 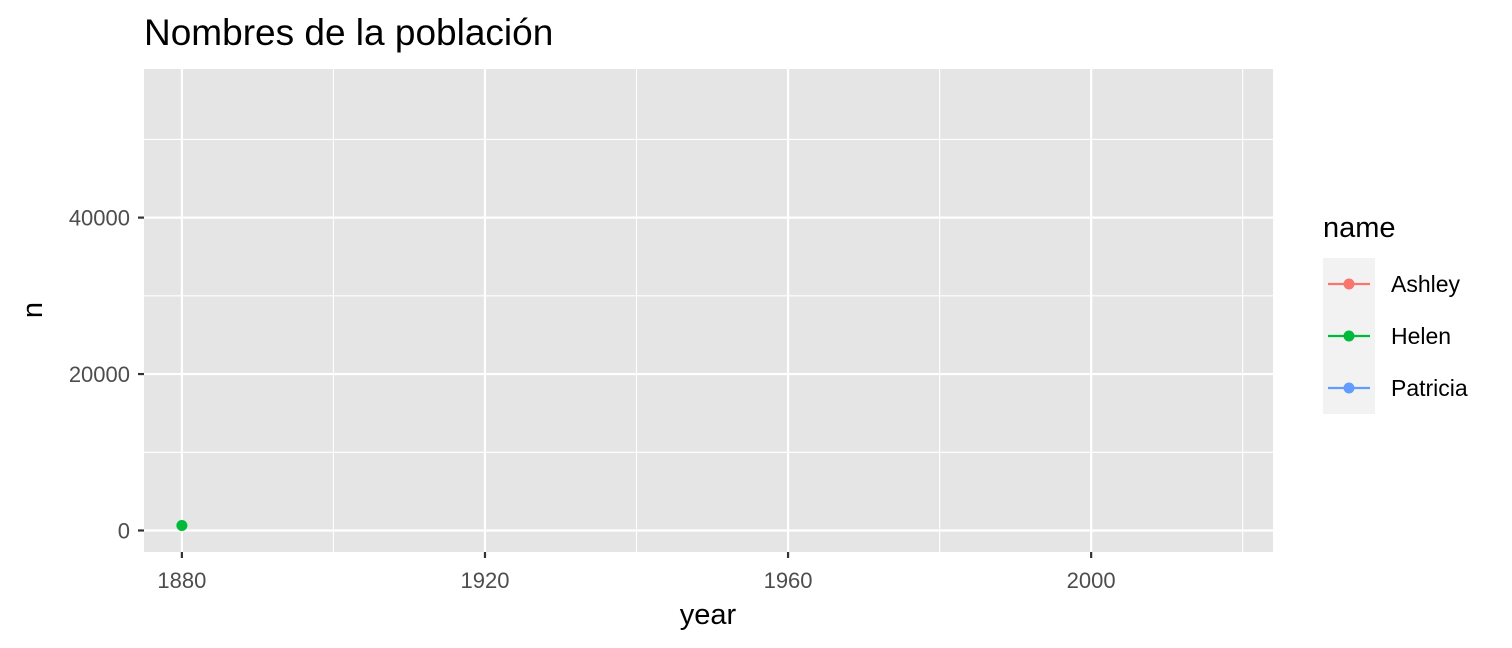 I want to click on legend-title: name, so click(x=1359, y=228).